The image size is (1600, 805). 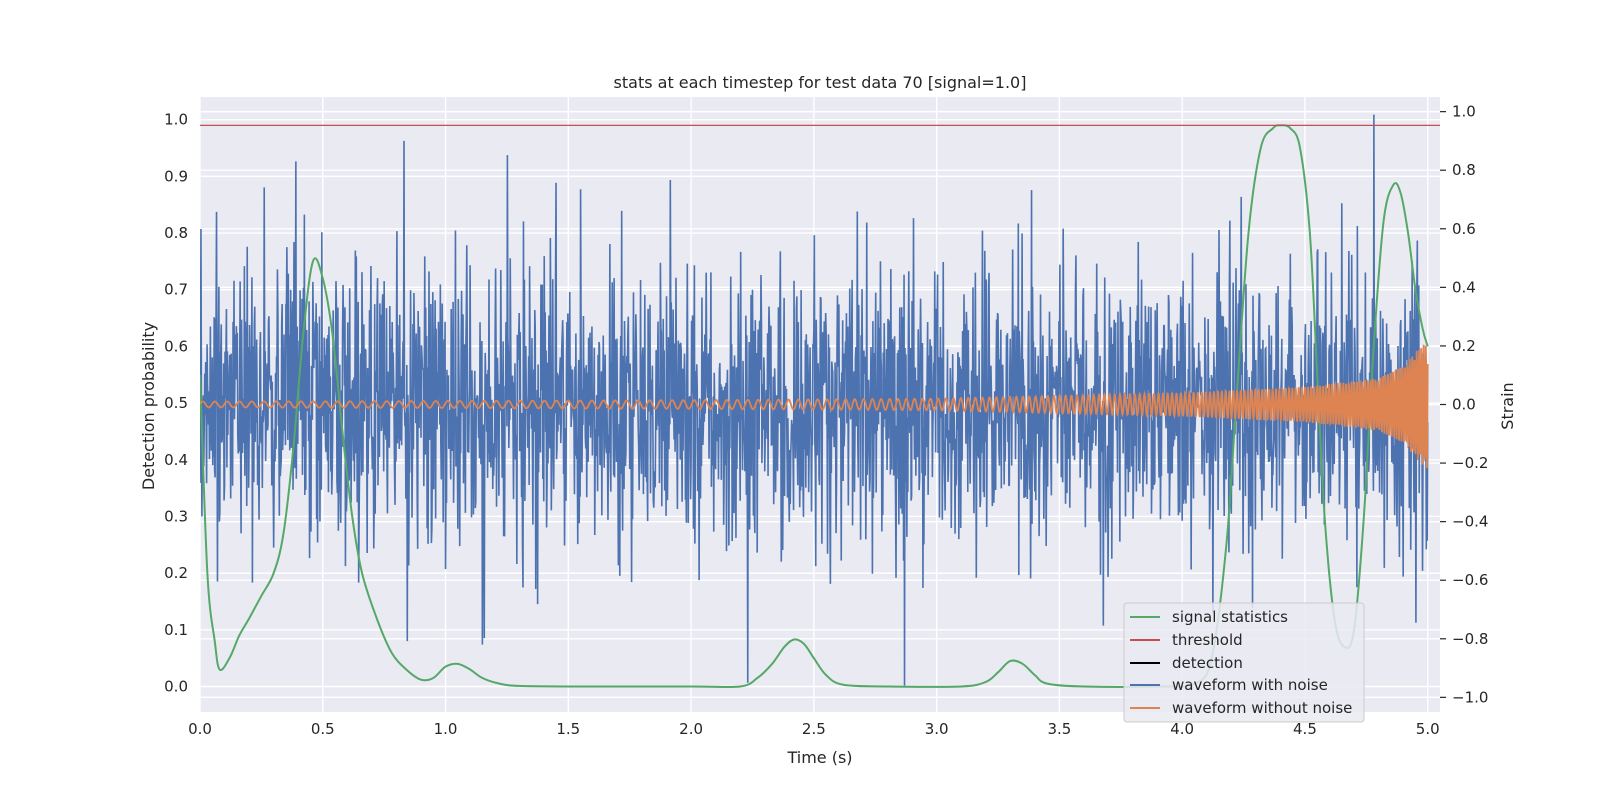 I want to click on legend-item: waveform without noise, so click(x=1241, y=708).